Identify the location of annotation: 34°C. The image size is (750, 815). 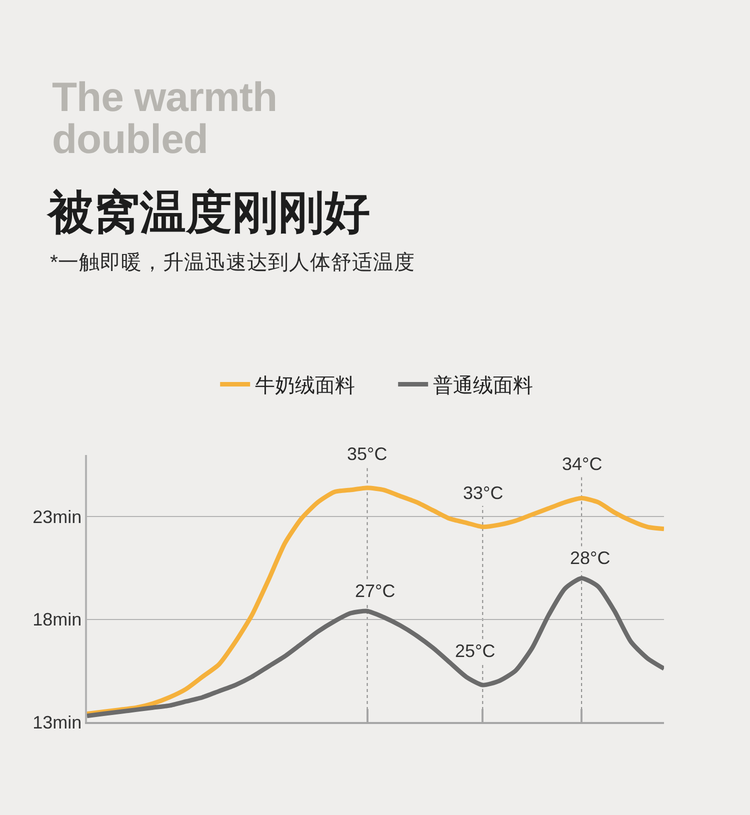
(582, 464).